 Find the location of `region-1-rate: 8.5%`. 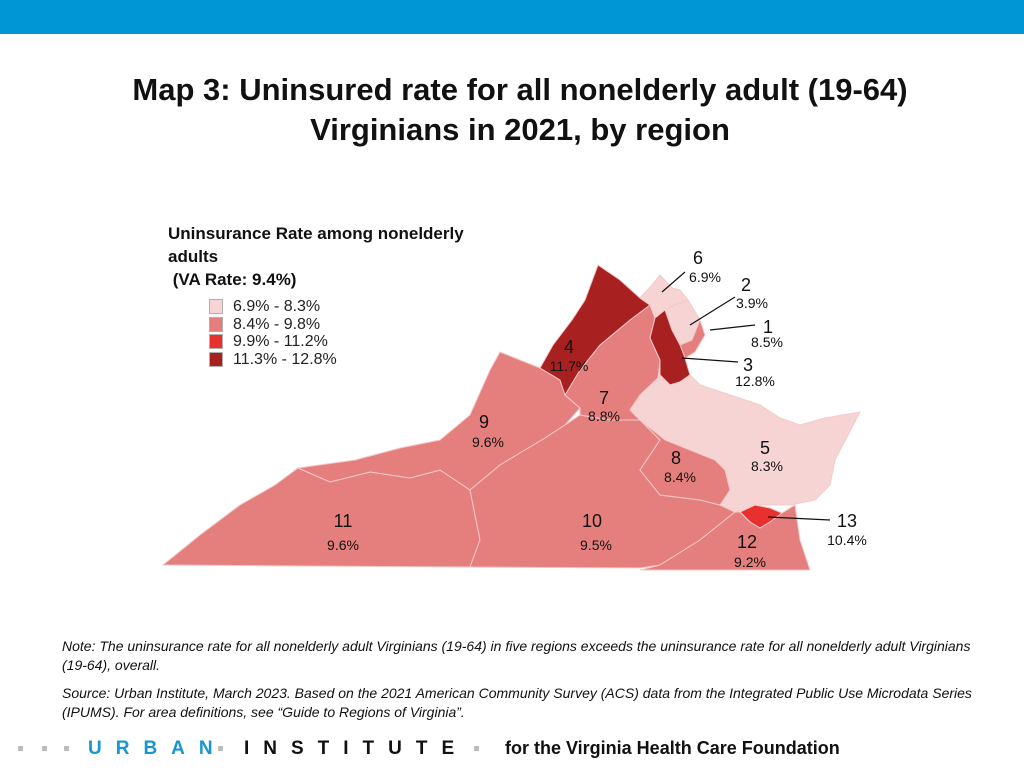

region-1-rate: 8.5% is located at coordinates (767, 342).